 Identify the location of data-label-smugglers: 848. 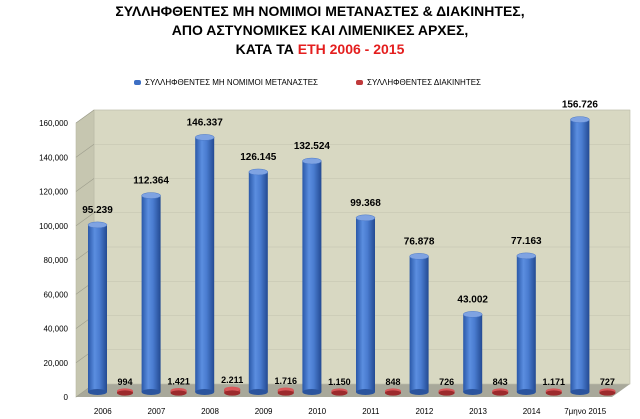
(392, 382).